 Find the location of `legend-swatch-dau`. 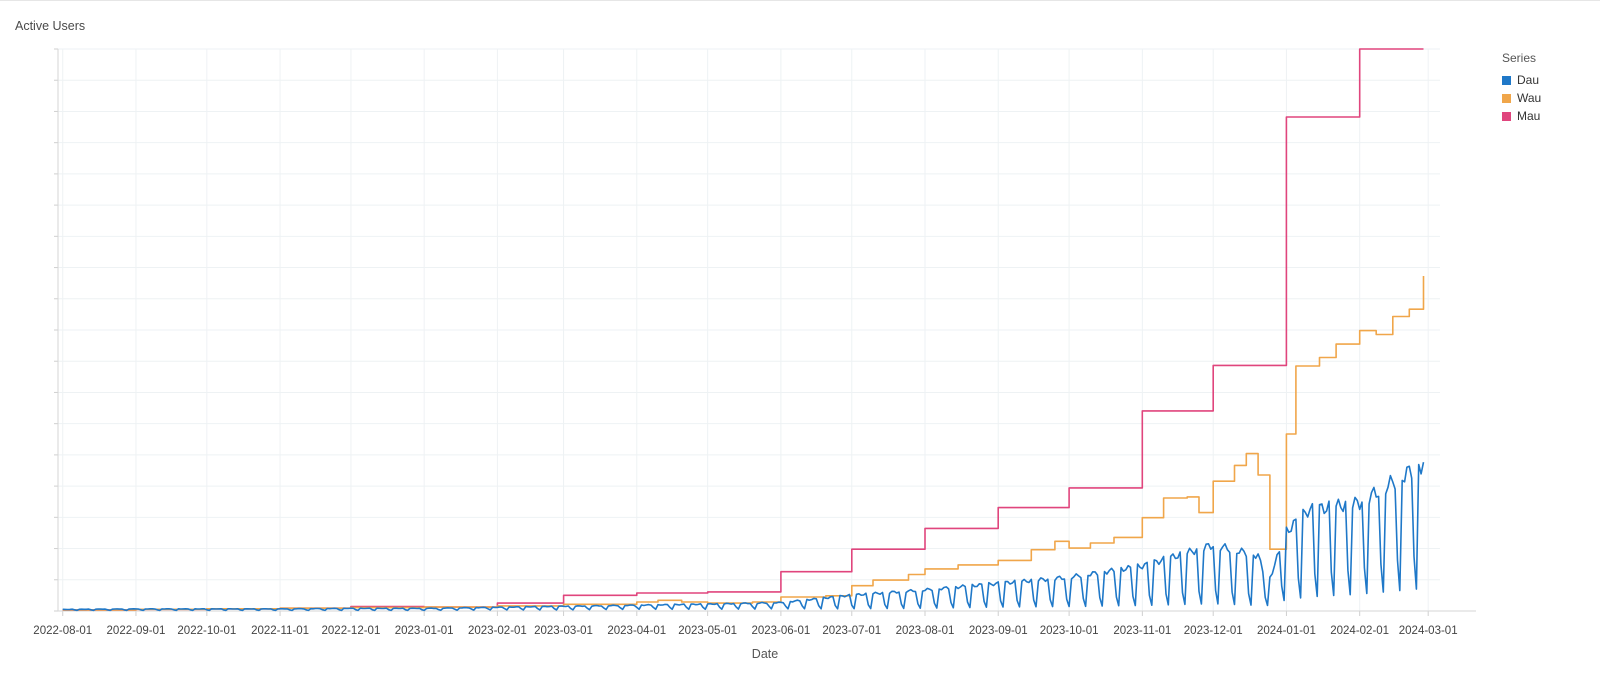

legend-swatch-dau is located at coordinates (1506, 80).